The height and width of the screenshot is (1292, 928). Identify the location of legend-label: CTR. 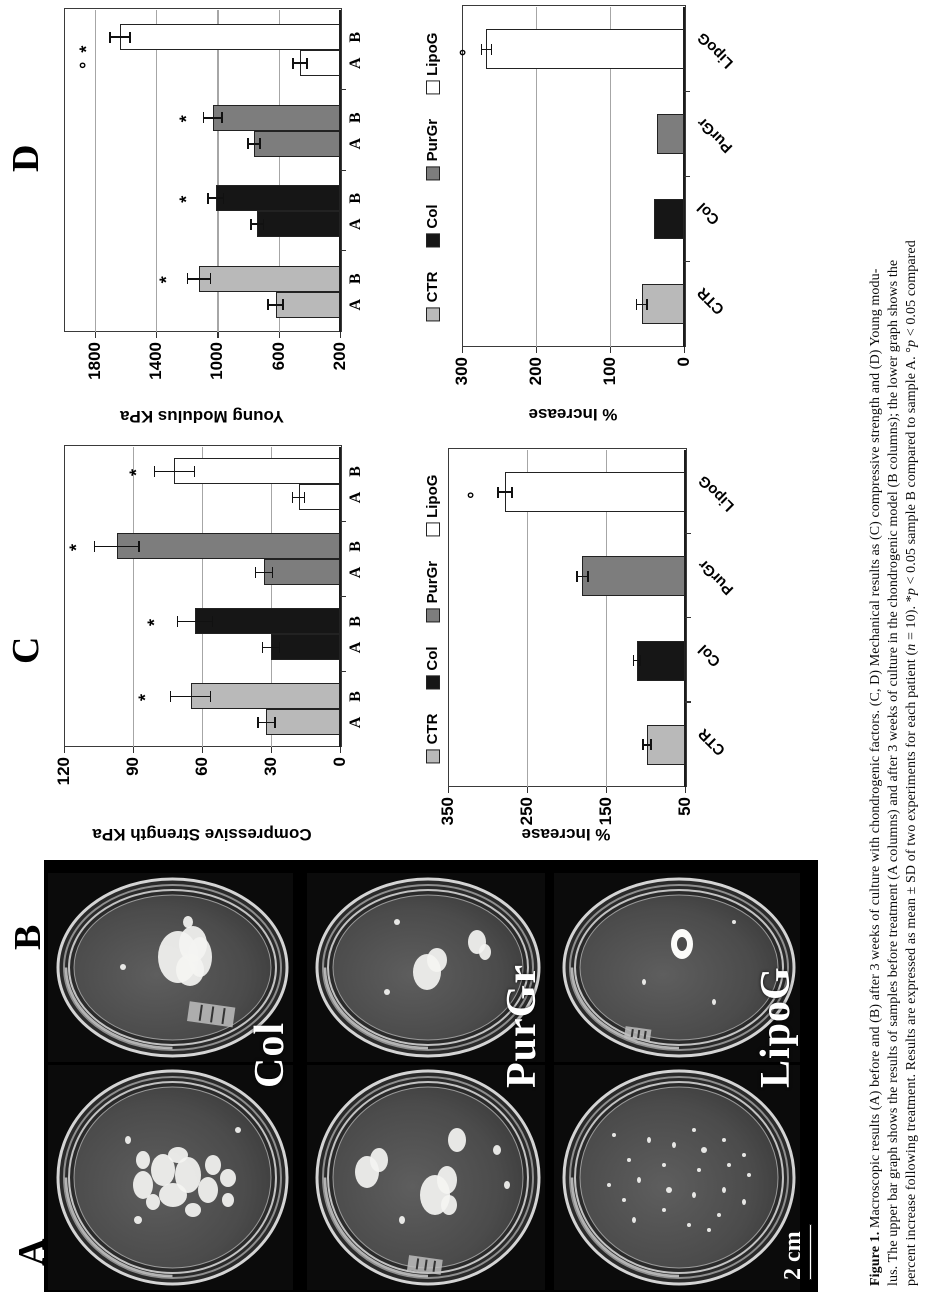
(432, 287).